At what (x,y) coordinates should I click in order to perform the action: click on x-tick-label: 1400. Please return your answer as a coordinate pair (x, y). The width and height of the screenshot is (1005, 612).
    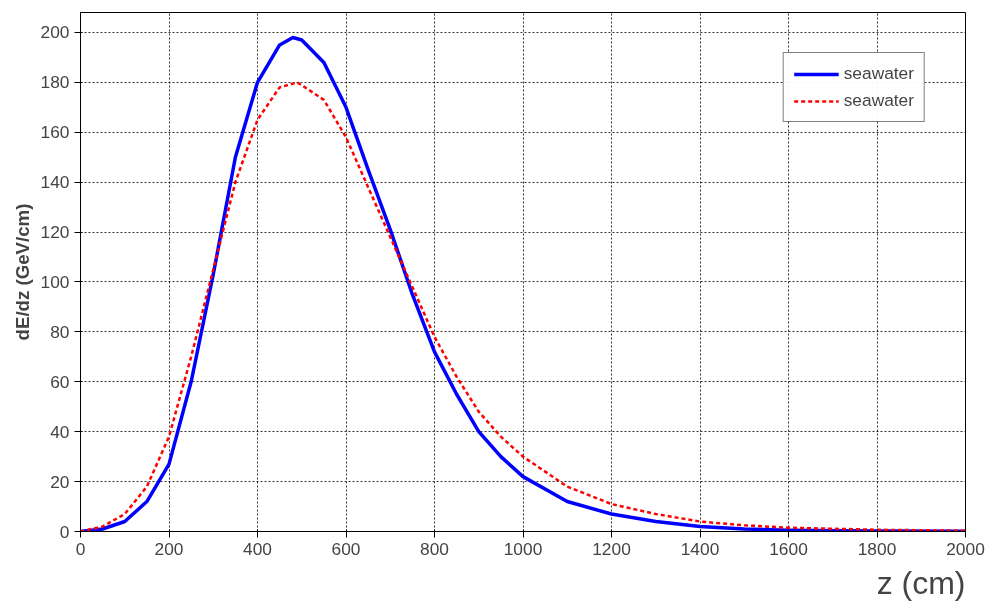
    Looking at the image, I should click on (700, 548).